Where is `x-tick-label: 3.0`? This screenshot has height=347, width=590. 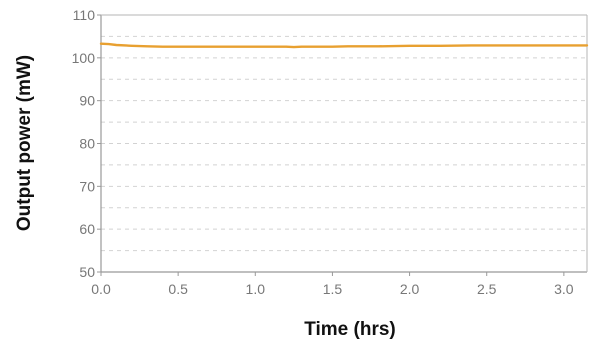 x-tick-label: 3.0 is located at coordinates (564, 289).